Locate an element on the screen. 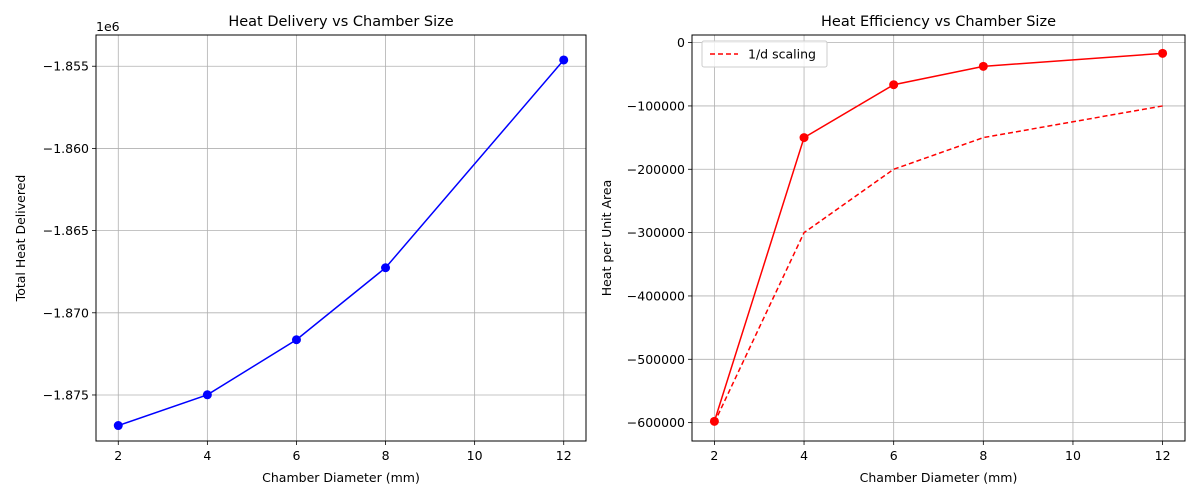 This screenshot has width=1200, height=500. y-tick-label: −1.860 is located at coordinates (66, 148).